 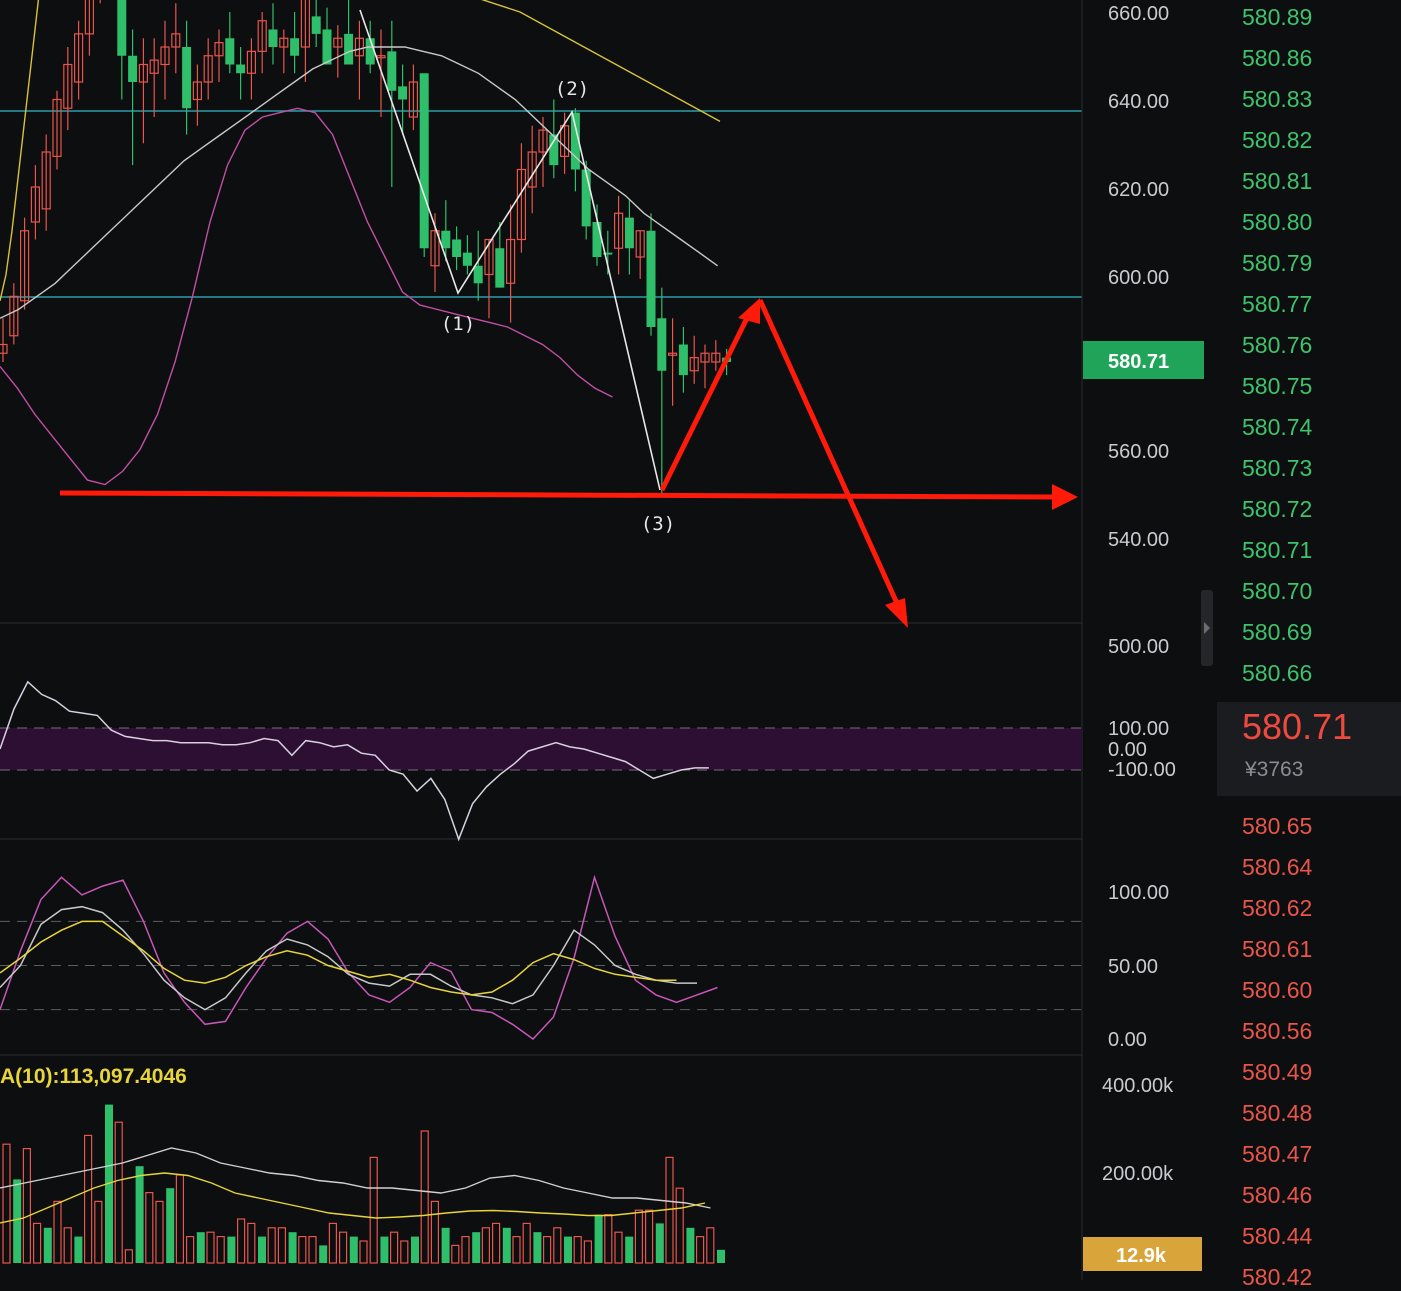 What do you see at coordinates (1207, 628) in the screenshot?
I see `collapse-handle-icon` at bounding box center [1207, 628].